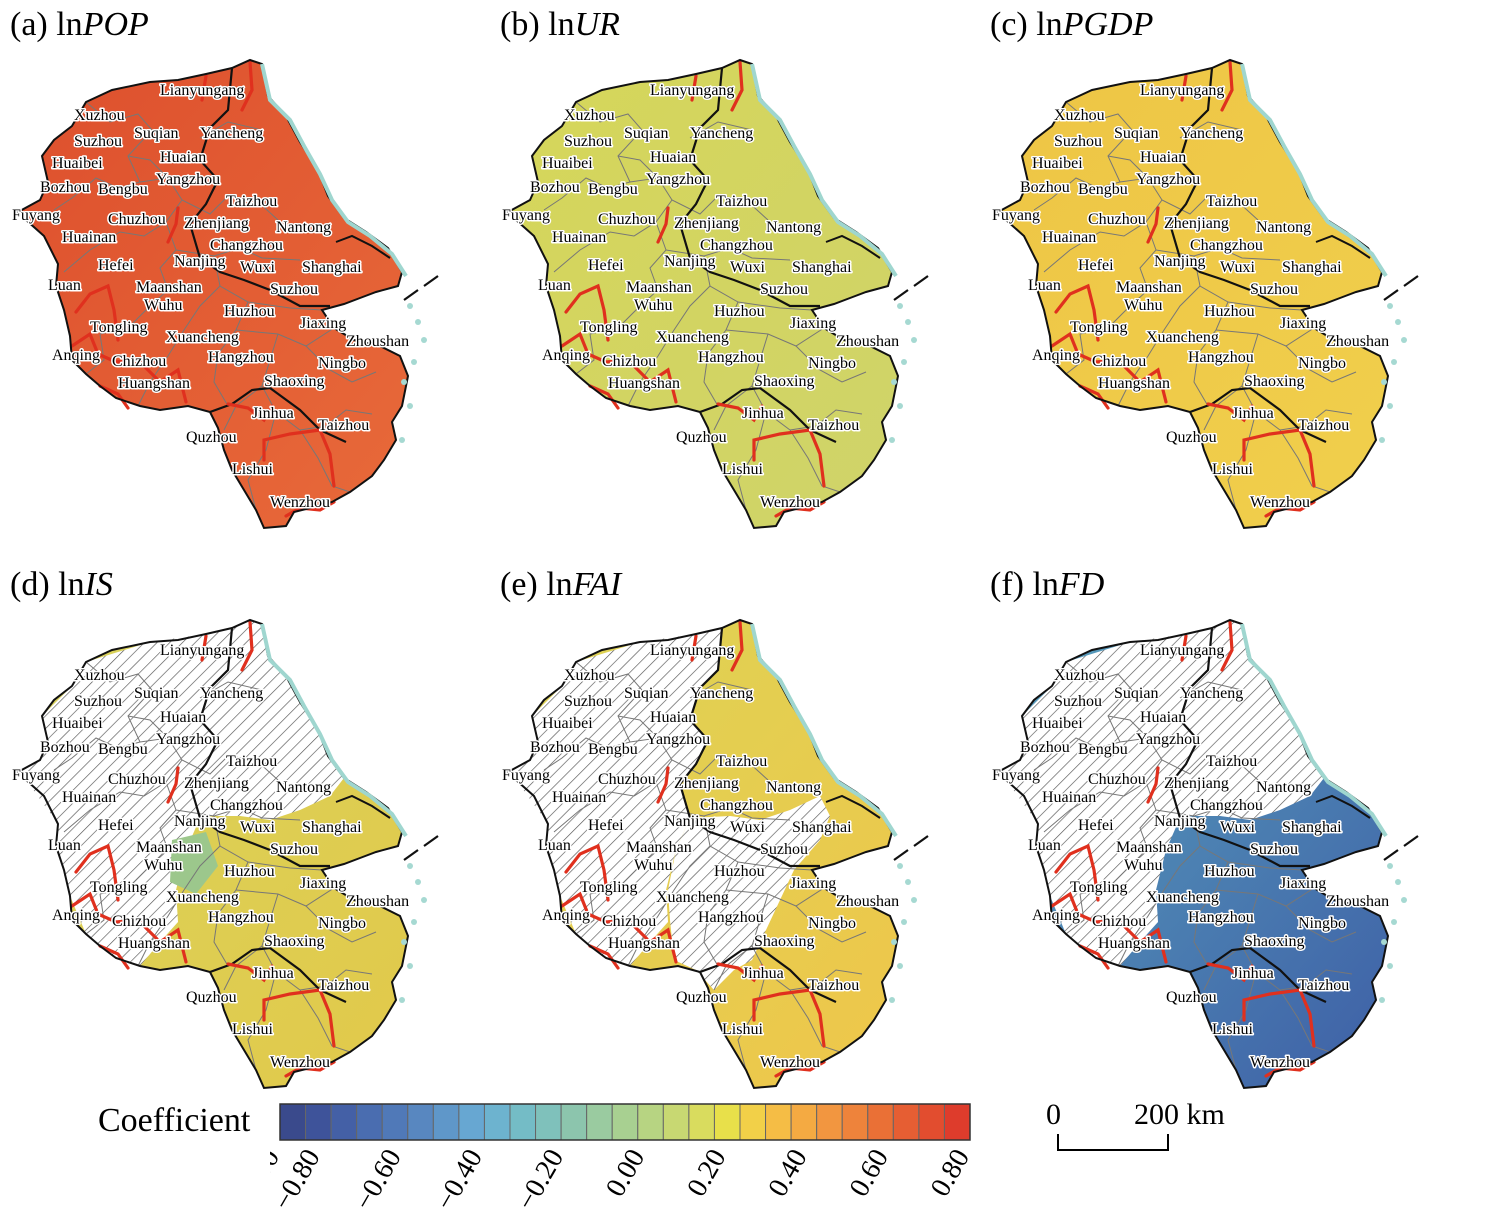 The height and width of the screenshot is (1230, 1500). What do you see at coordinates (1168, 739) in the screenshot?
I see `city-label: Yangzhou` at bounding box center [1168, 739].